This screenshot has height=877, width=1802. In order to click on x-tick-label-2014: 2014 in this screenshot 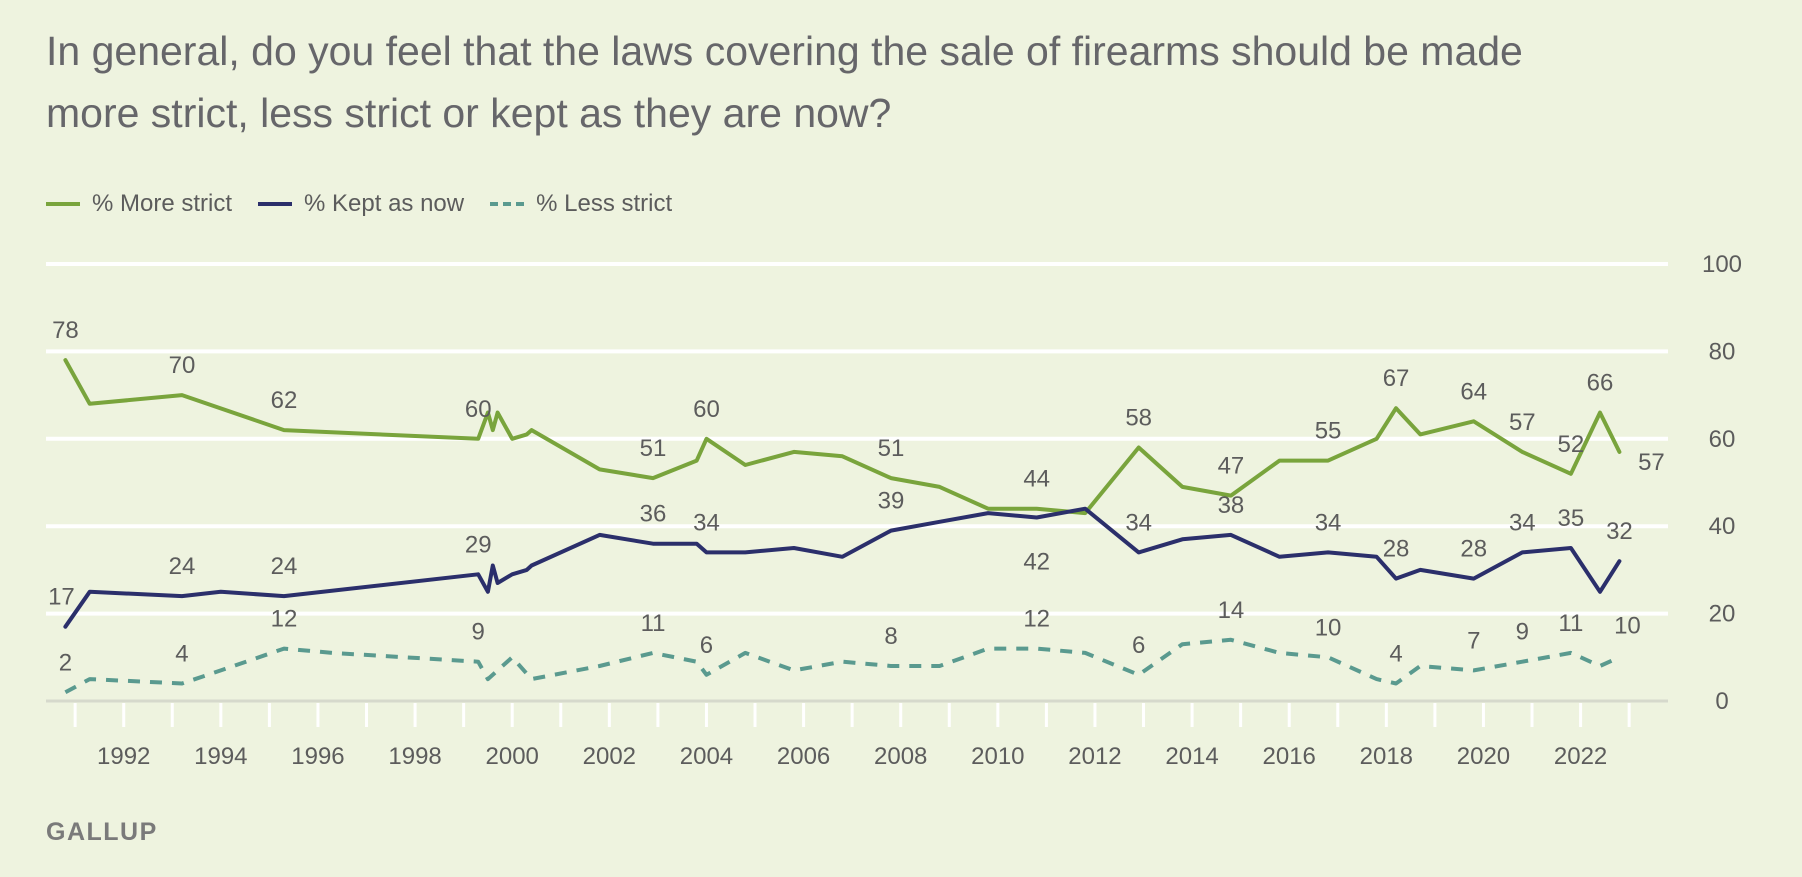, I will do `click(1191, 756)`.